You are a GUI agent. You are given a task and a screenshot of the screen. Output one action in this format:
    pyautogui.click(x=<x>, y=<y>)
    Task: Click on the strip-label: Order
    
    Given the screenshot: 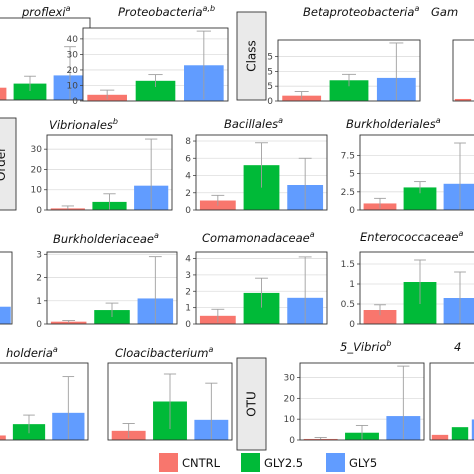 What is the action you would take?
    pyautogui.click(x=4, y=164)
    